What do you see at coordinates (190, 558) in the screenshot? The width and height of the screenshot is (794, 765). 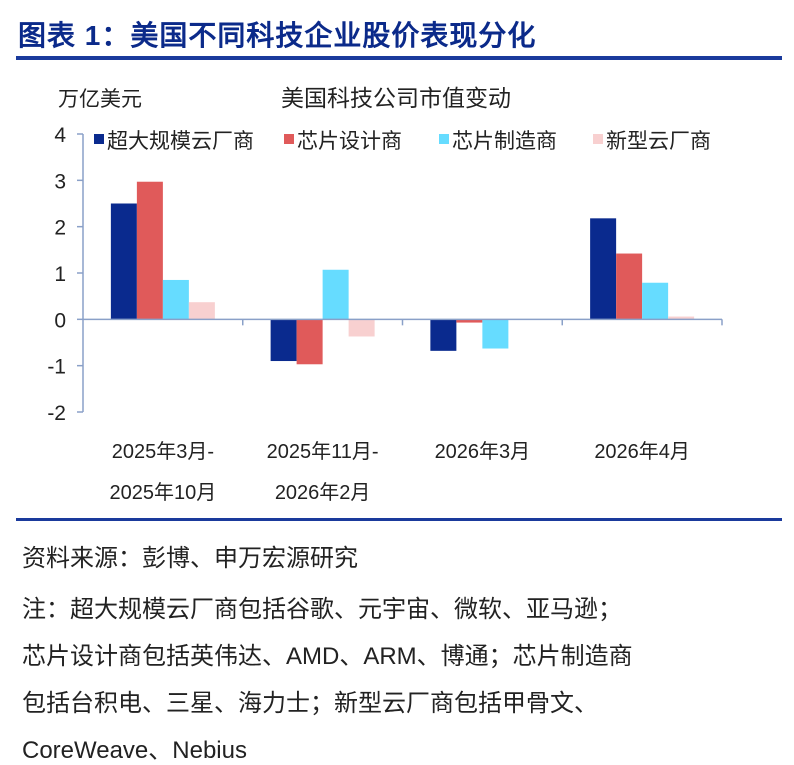 I see `source-note: 资料来源：彭博、申万宏源研究` at bounding box center [190, 558].